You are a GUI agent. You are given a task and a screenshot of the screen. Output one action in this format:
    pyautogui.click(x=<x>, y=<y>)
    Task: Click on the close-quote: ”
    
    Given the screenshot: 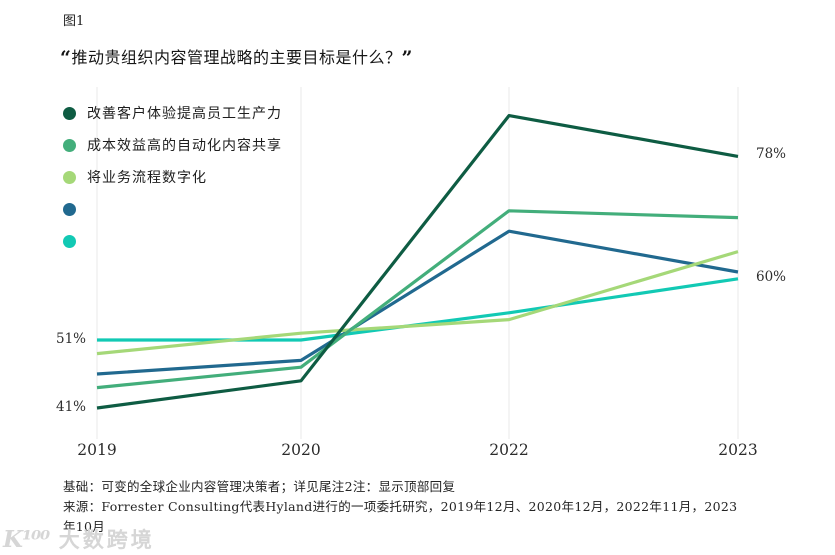 What is the action you would take?
    pyautogui.click(x=407, y=58)
    